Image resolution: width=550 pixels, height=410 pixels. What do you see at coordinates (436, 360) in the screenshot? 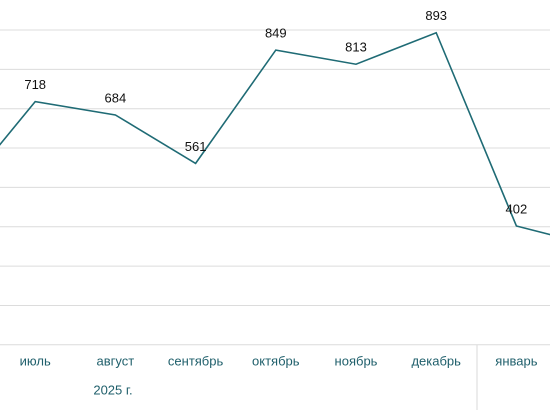
I see `x-tick-label: декабрь` at bounding box center [436, 360].